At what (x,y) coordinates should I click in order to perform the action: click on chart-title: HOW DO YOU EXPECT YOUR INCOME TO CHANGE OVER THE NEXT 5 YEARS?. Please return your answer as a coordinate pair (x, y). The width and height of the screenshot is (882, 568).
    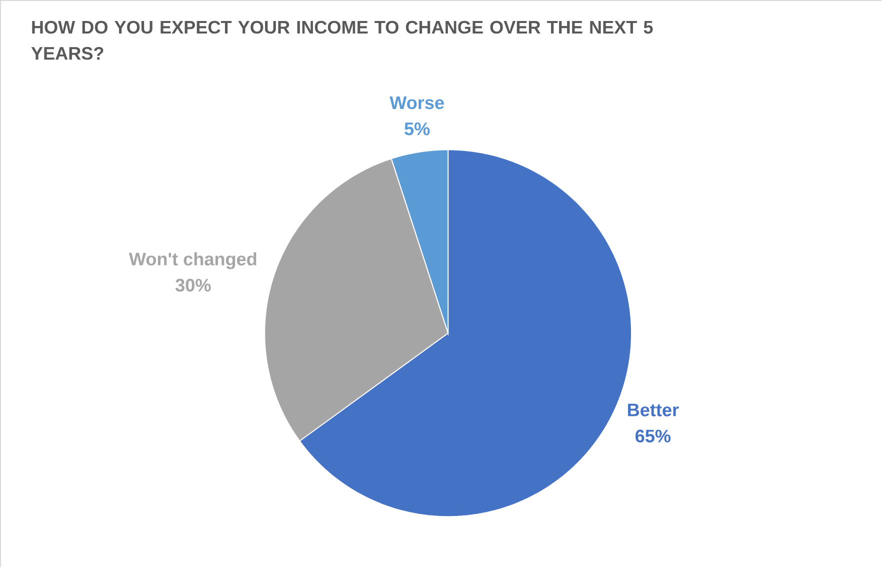
    Looking at the image, I should click on (342, 40).